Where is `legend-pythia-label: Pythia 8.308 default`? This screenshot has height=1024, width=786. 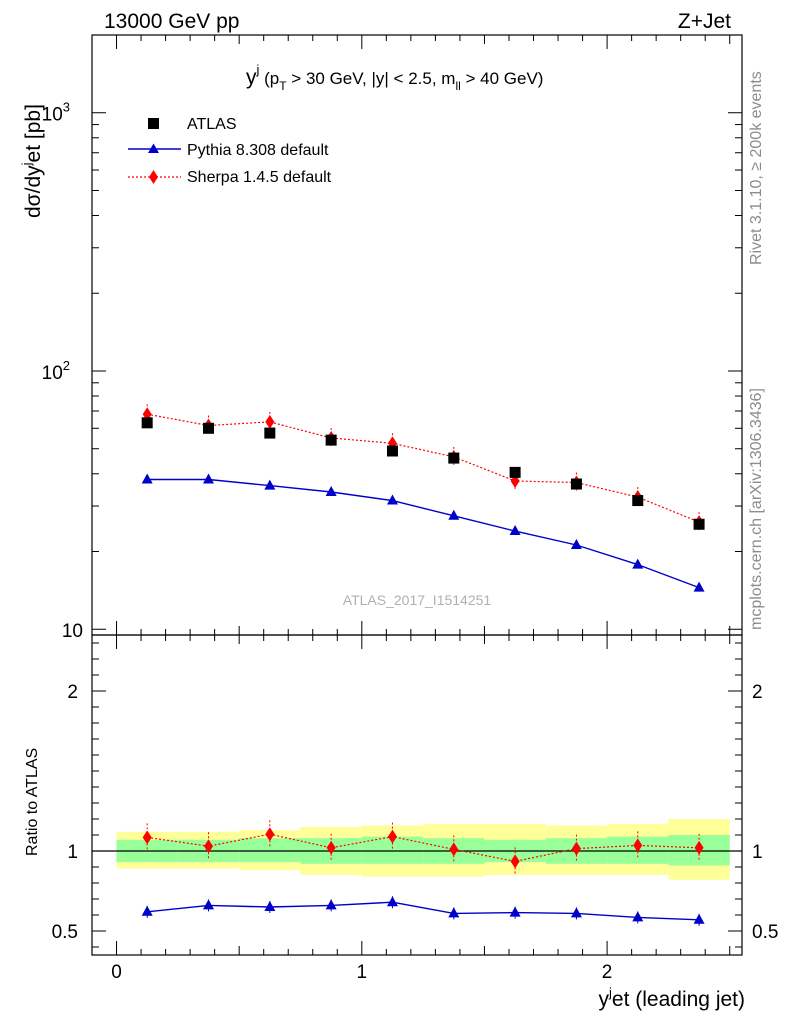 legend-pythia-label: Pythia 8.308 default is located at coordinates (258, 150).